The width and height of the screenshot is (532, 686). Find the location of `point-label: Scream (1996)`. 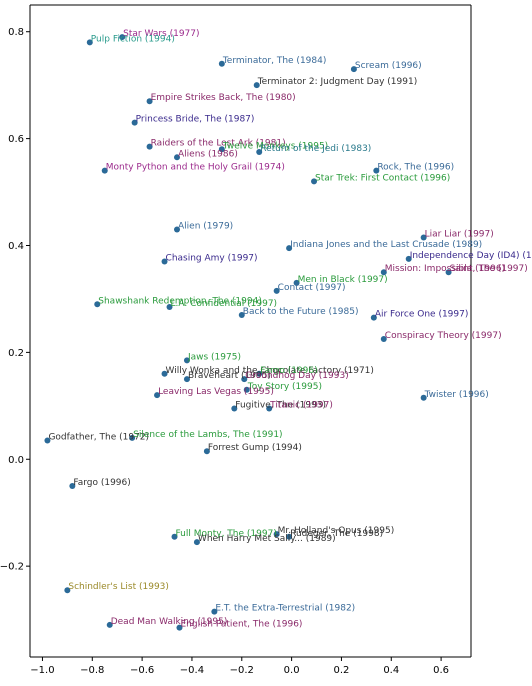

point-label: Scream (1996) is located at coordinates (388, 66).